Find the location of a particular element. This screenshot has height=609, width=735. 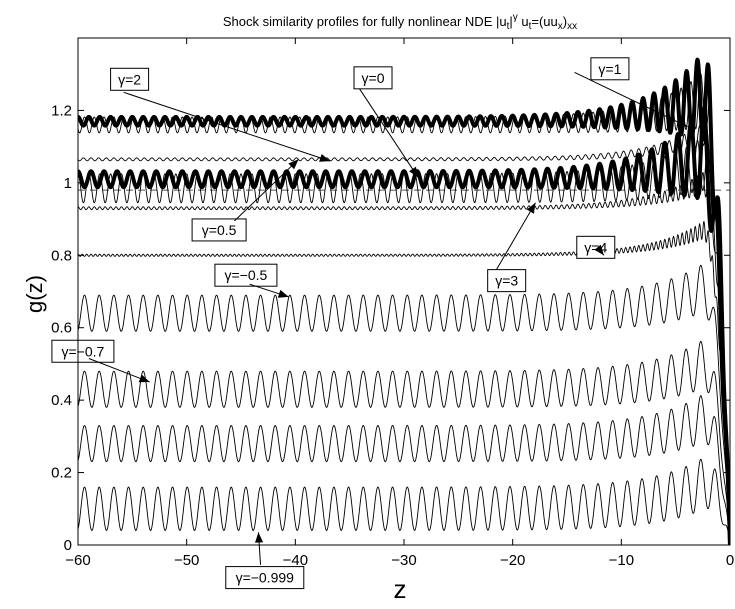

x-tick-label-5: −10 is located at coordinates (621, 560).